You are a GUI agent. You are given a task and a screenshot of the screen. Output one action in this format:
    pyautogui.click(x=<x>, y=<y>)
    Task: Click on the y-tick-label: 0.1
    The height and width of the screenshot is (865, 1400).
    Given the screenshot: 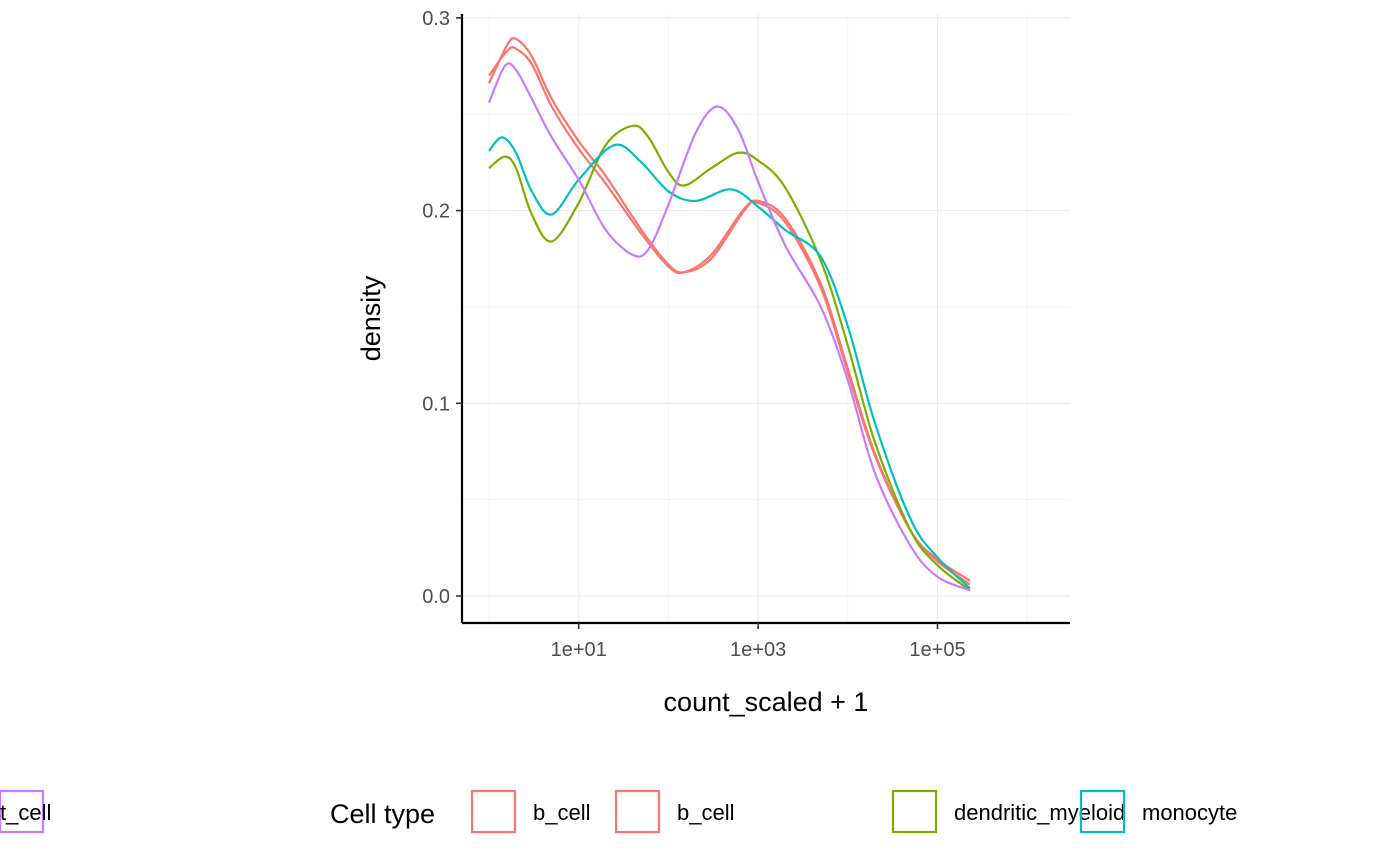 What is the action you would take?
    pyautogui.click(x=436, y=404)
    